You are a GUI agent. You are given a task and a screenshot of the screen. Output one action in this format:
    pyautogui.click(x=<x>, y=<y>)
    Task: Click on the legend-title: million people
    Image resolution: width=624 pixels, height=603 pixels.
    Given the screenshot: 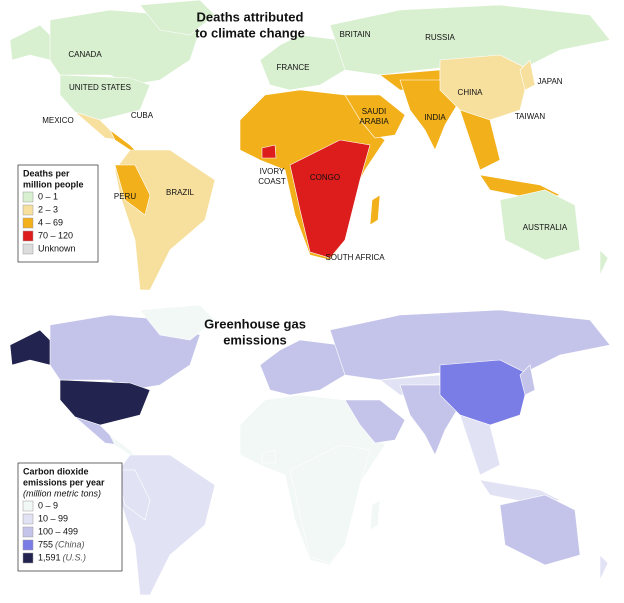 What is the action you would take?
    pyautogui.click(x=53, y=184)
    